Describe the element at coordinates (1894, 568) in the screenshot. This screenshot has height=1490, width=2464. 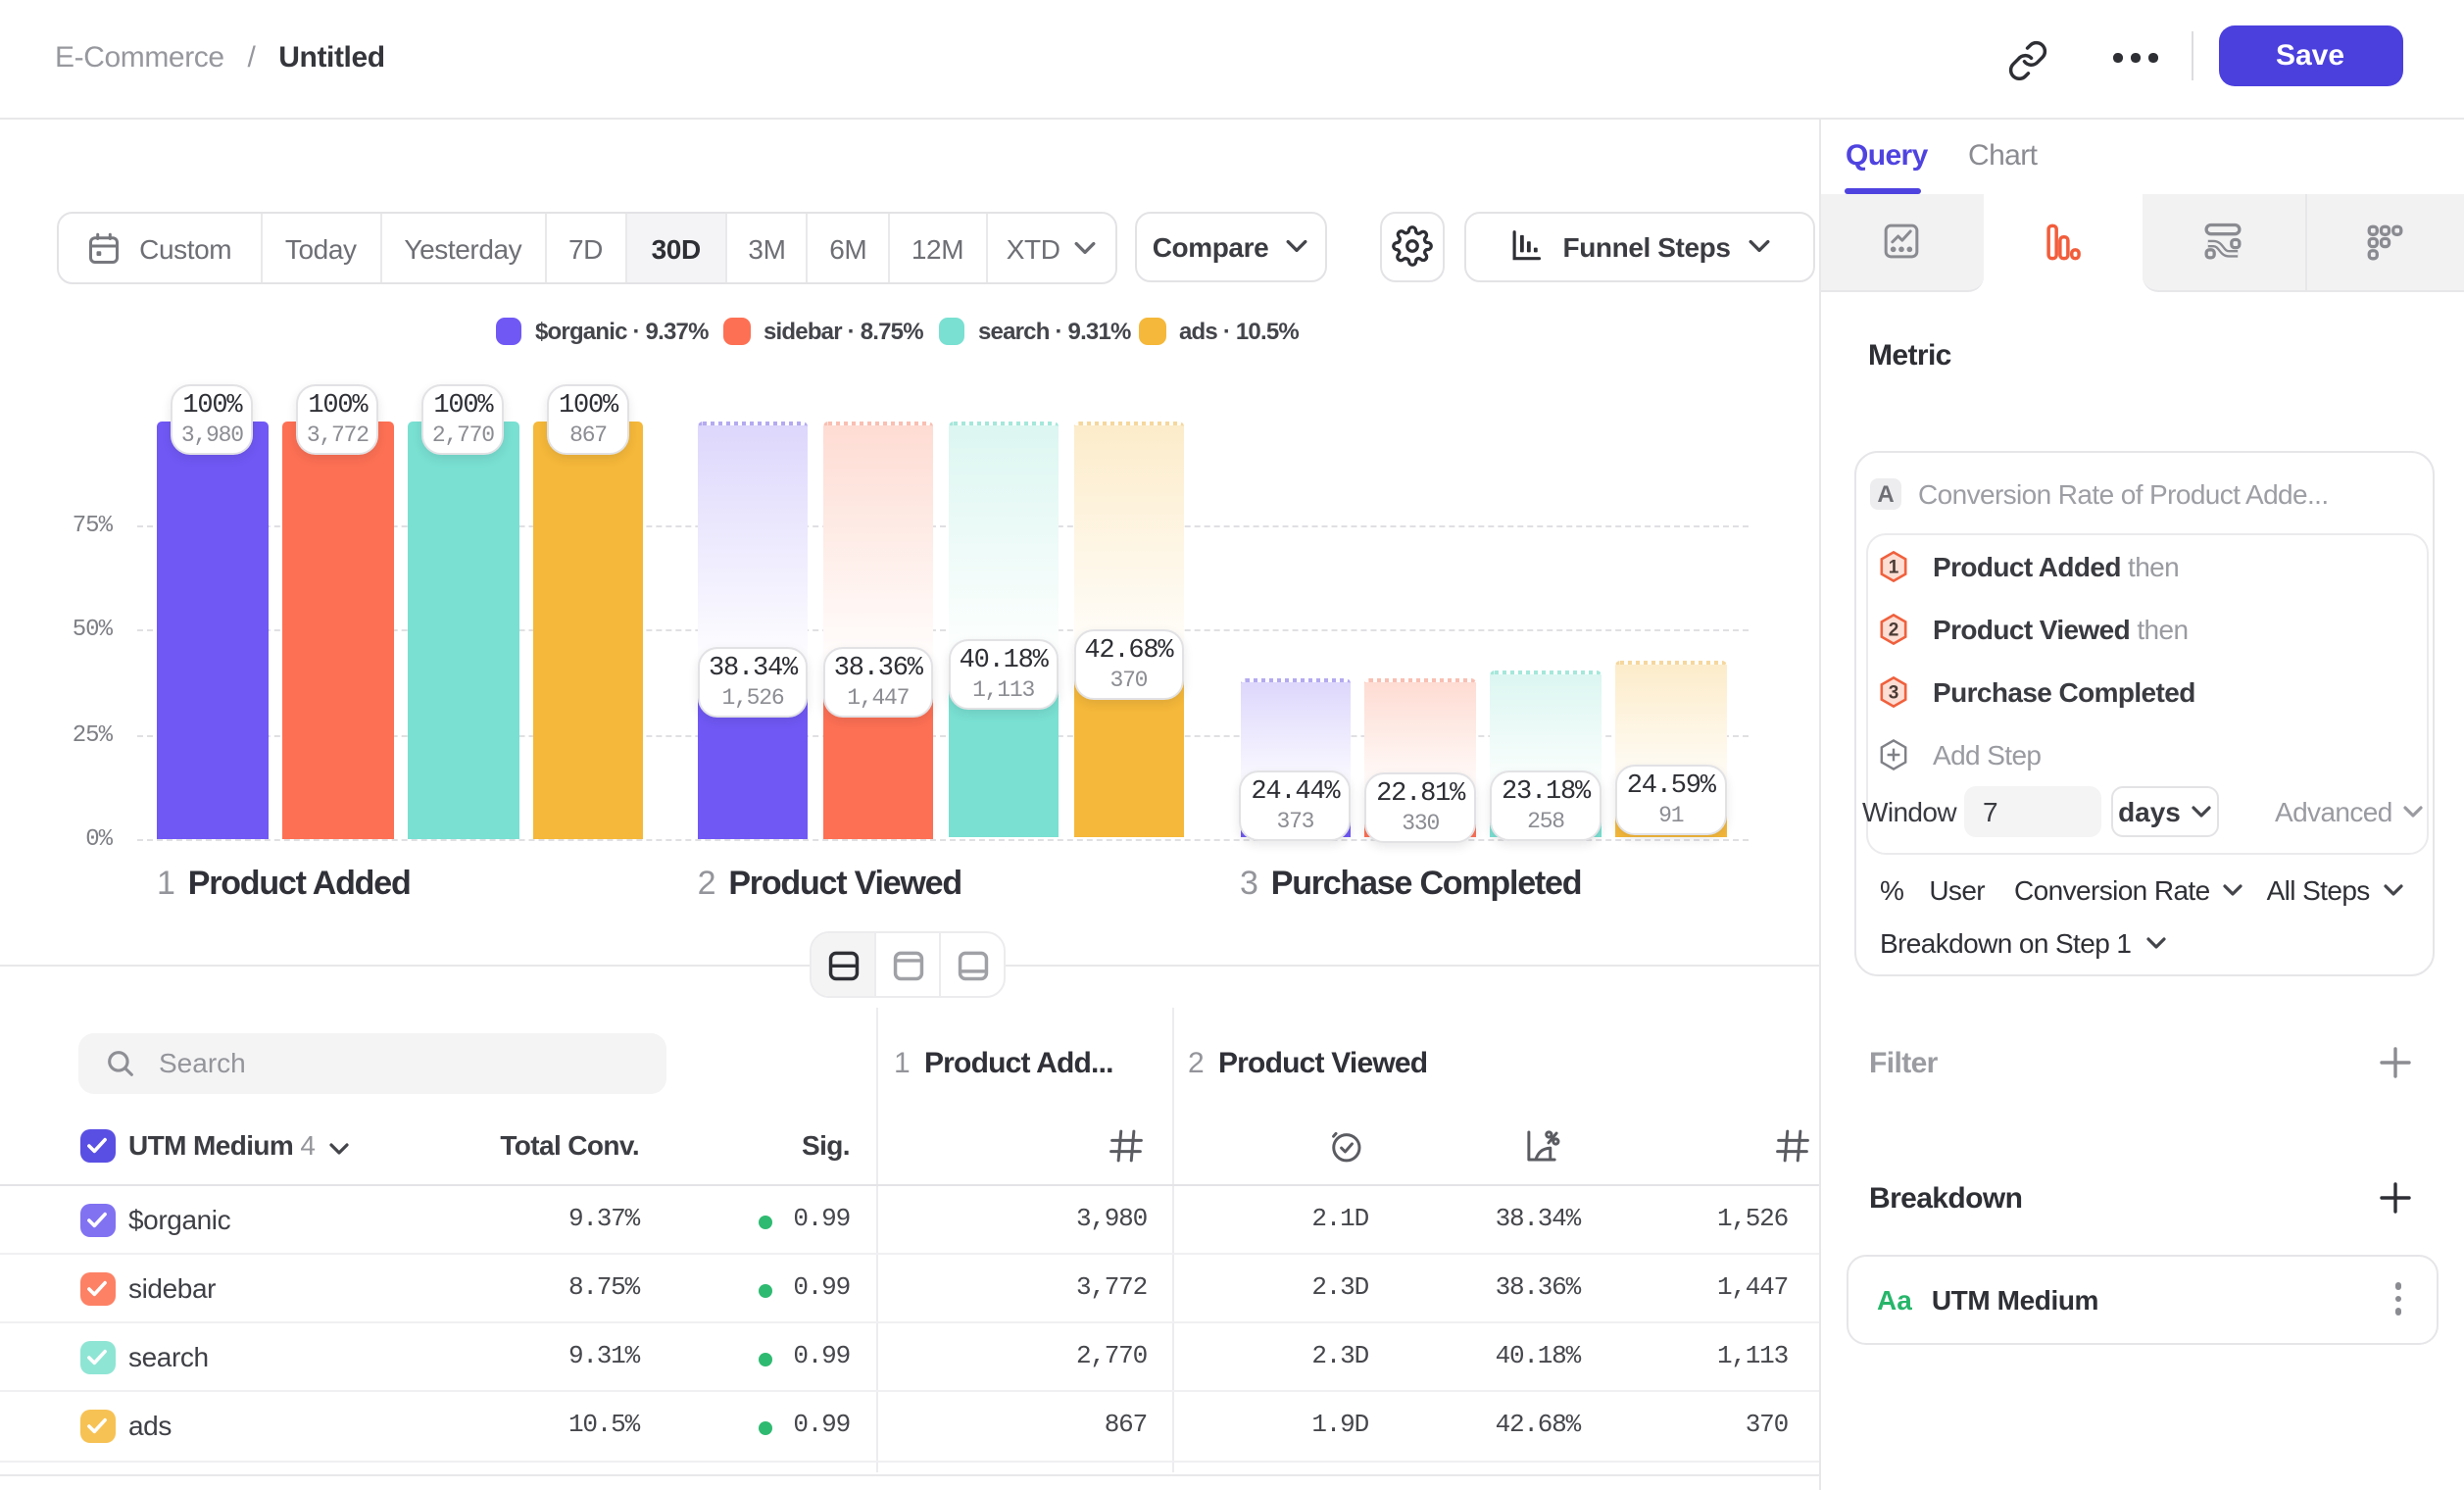
I see `svg-text: 1` at that location.